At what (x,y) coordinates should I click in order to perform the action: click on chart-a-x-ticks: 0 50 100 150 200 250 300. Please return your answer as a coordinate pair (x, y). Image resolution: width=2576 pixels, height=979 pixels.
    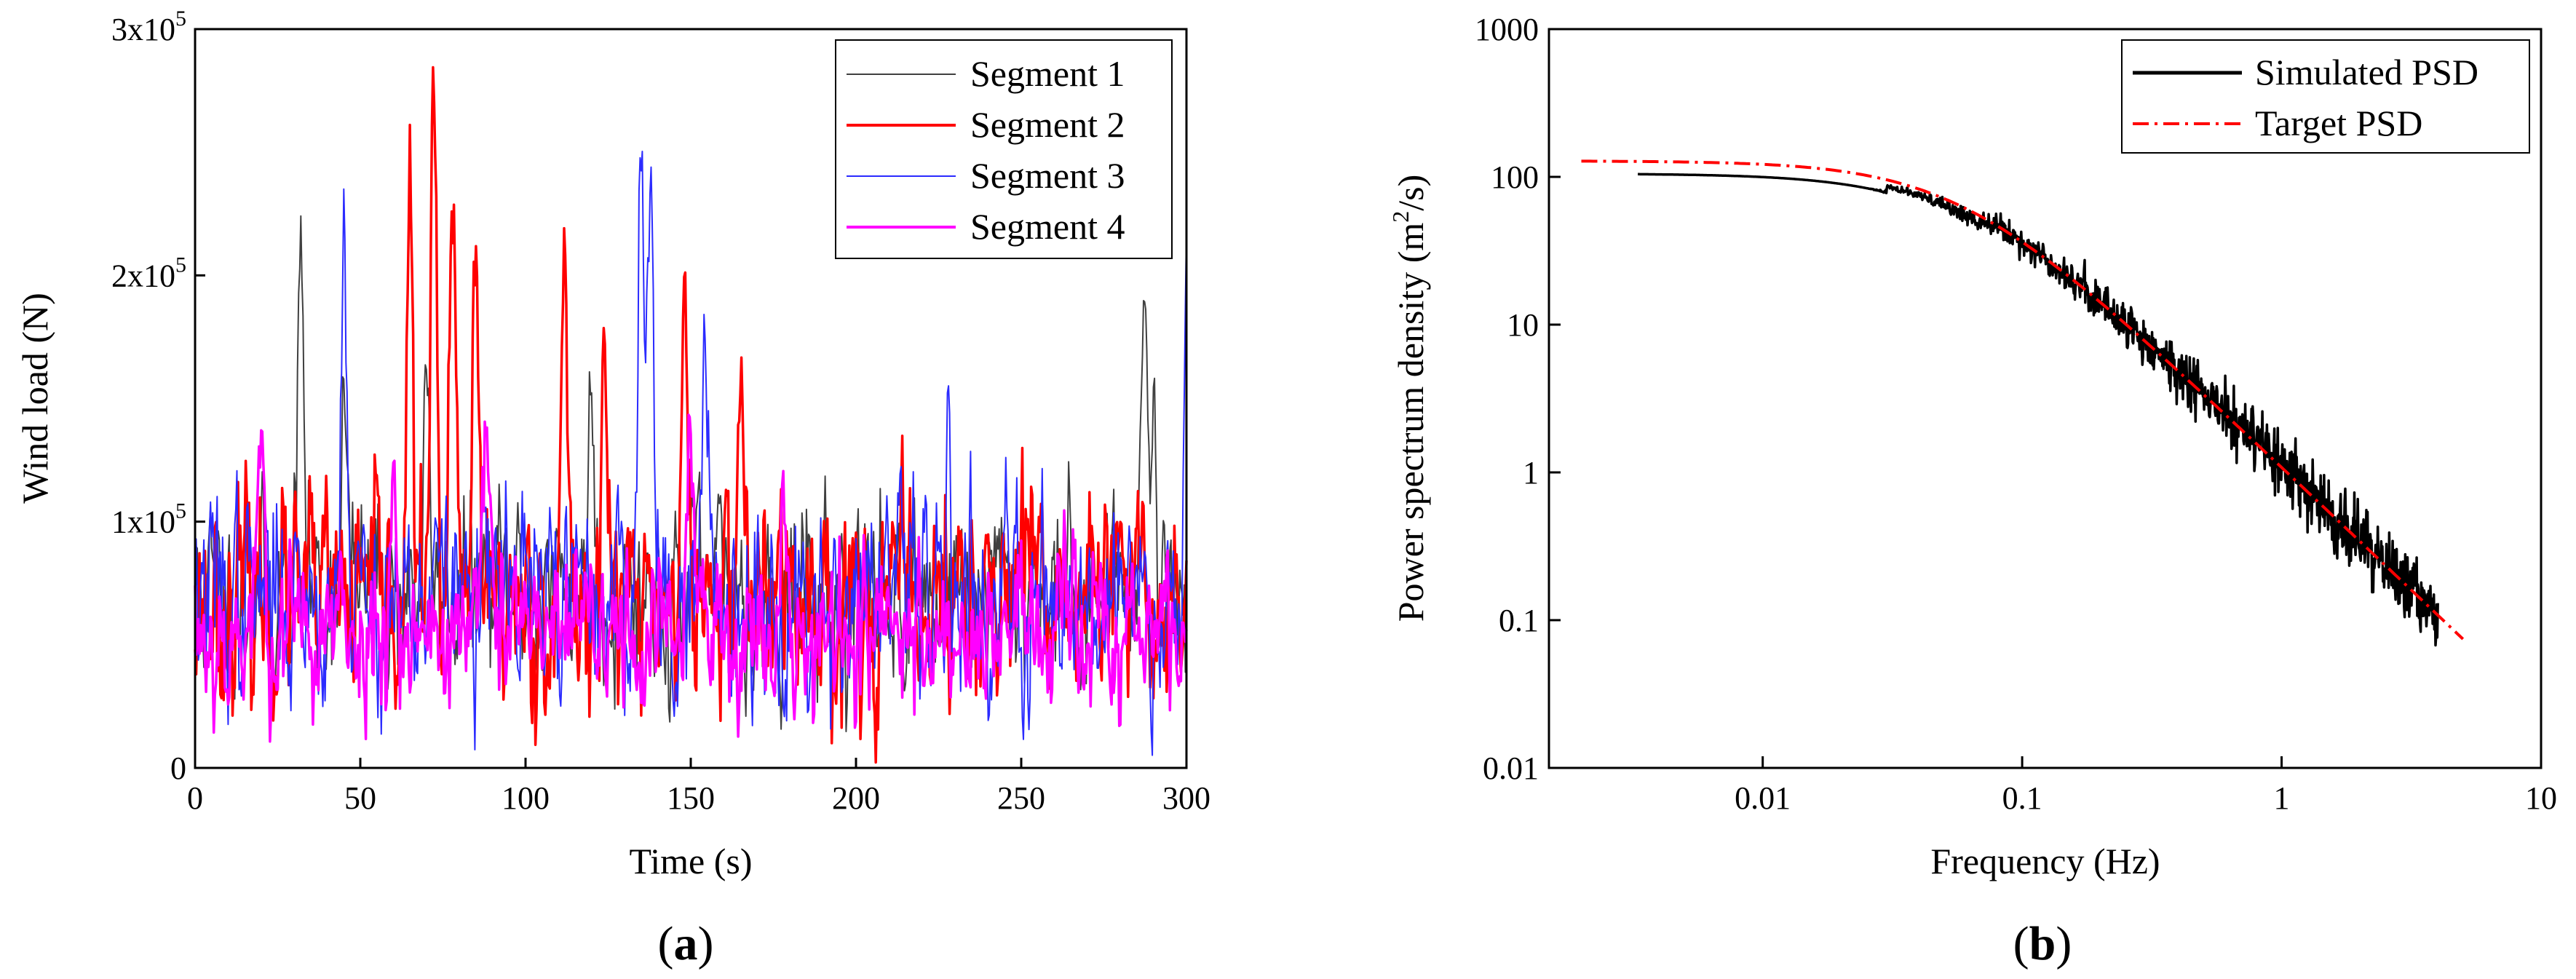
    Looking at the image, I should click on (698, 787).